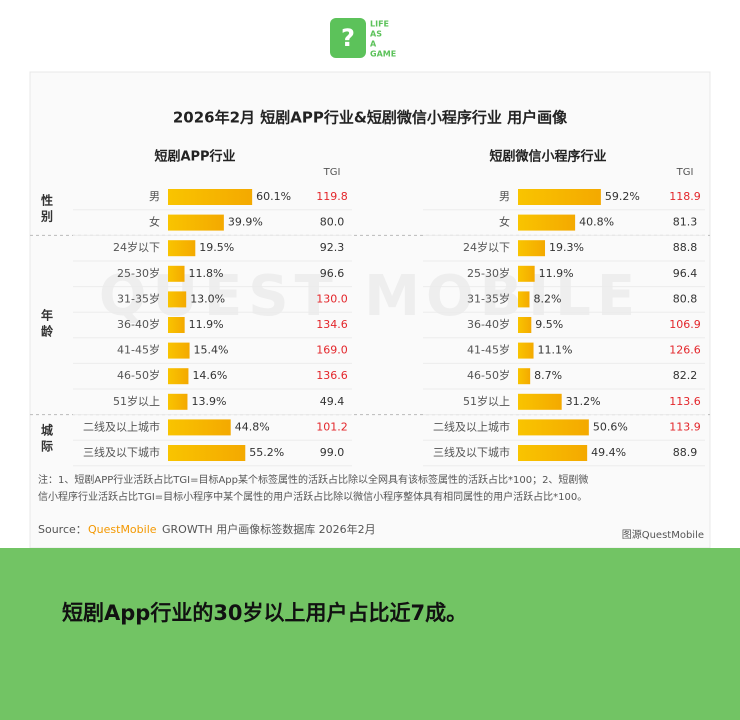 The height and width of the screenshot is (720, 740). What do you see at coordinates (332, 426) in the screenshot?
I see `tgi-value: 101.2` at bounding box center [332, 426].